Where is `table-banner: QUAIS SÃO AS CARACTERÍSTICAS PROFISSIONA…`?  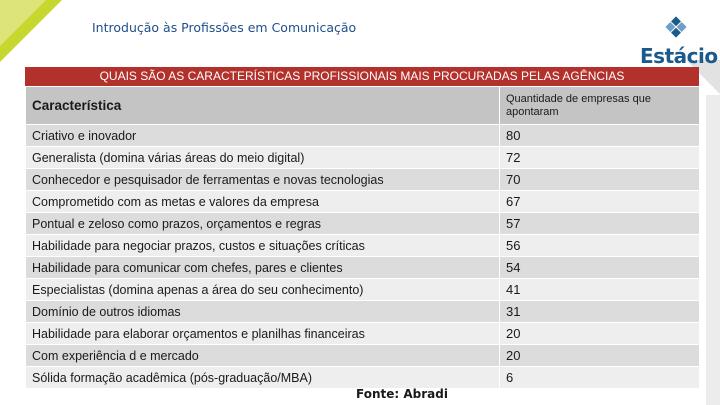
table-banner: QUAIS SÃO AS CARACTERÍSTICAS PROFISSIONA… is located at coordinates (362, 76).